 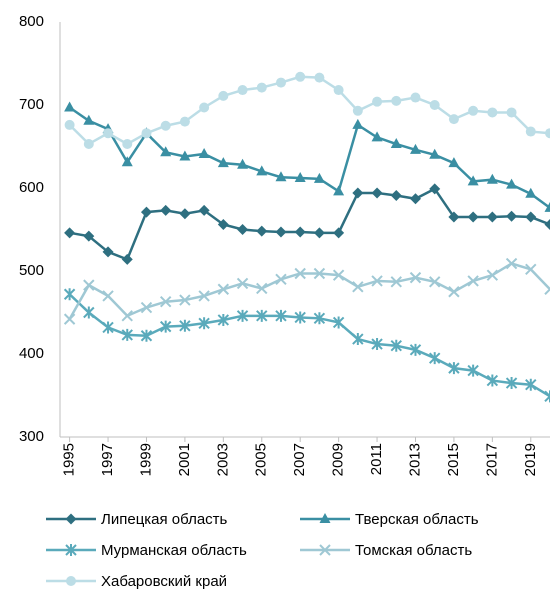 What do you see at coordinates (145, 459) in the screenshot?
I see `x-tick-label: 1999` at bounding box center [145, 459].